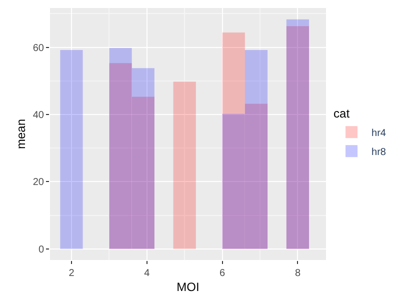 The width and height of the screenshot is (400, 300). I want to click on x-tick-label: 4, so click(147, 273).